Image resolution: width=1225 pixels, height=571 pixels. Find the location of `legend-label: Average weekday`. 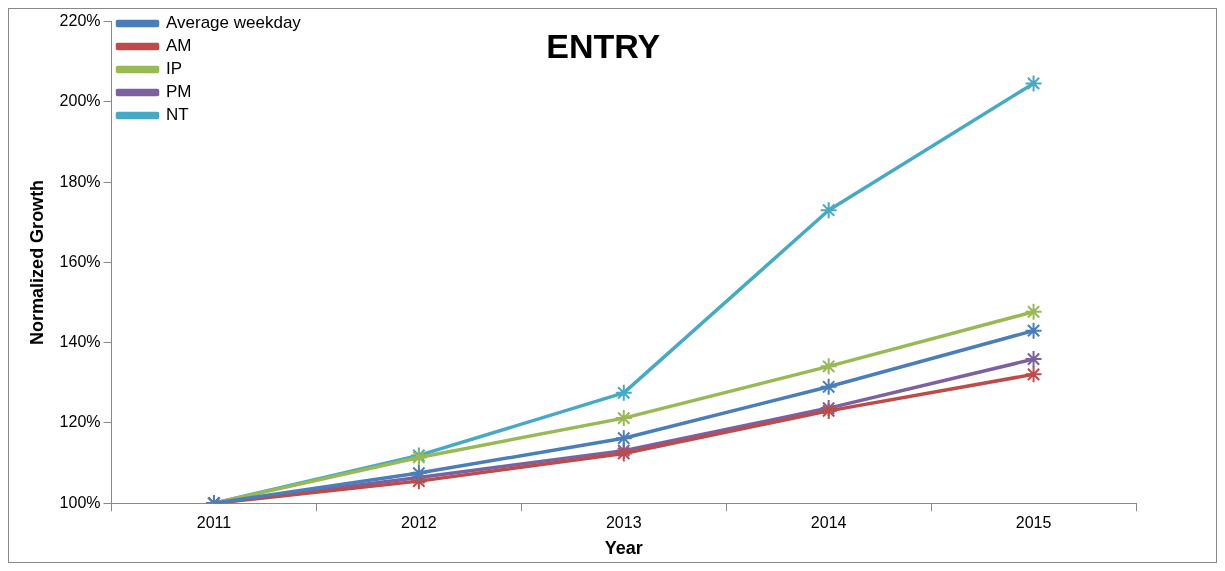

legend-label: Average weekday is located at coordinates (234, 23).